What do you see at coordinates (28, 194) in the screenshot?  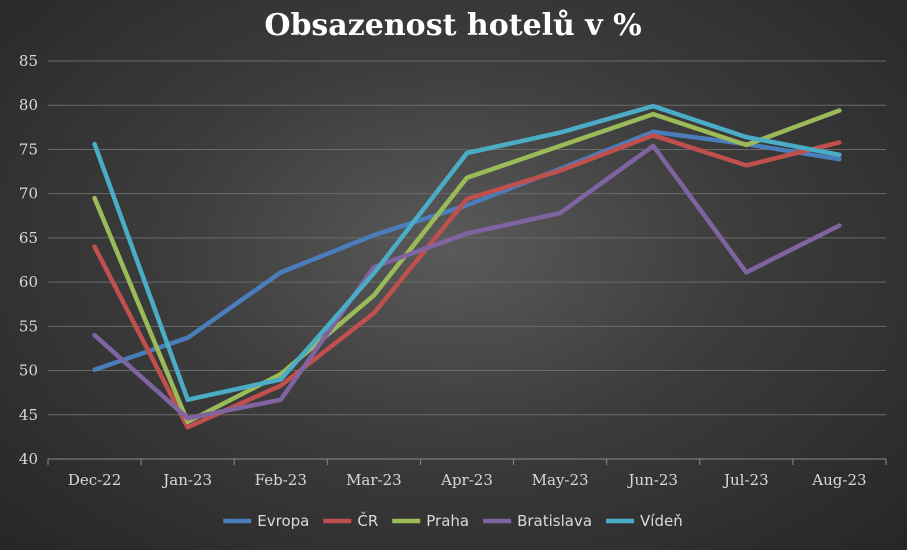 I see `y-tick-label: 70` at bounding box center [28, 194].